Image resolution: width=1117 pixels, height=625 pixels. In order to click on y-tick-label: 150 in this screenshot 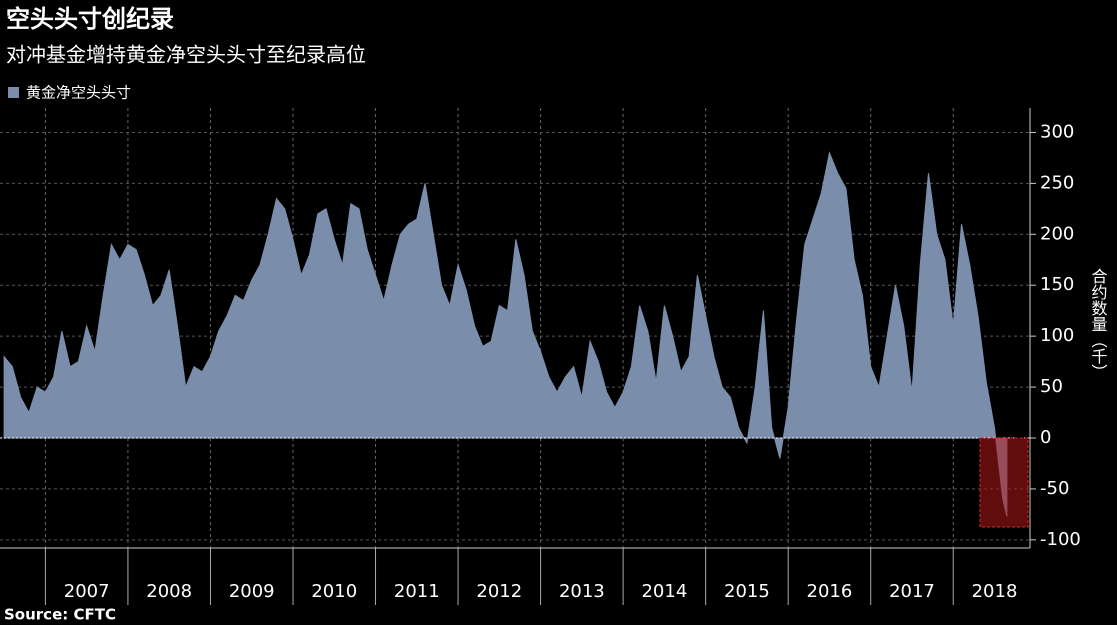, I will do `click(1057, 284)`.